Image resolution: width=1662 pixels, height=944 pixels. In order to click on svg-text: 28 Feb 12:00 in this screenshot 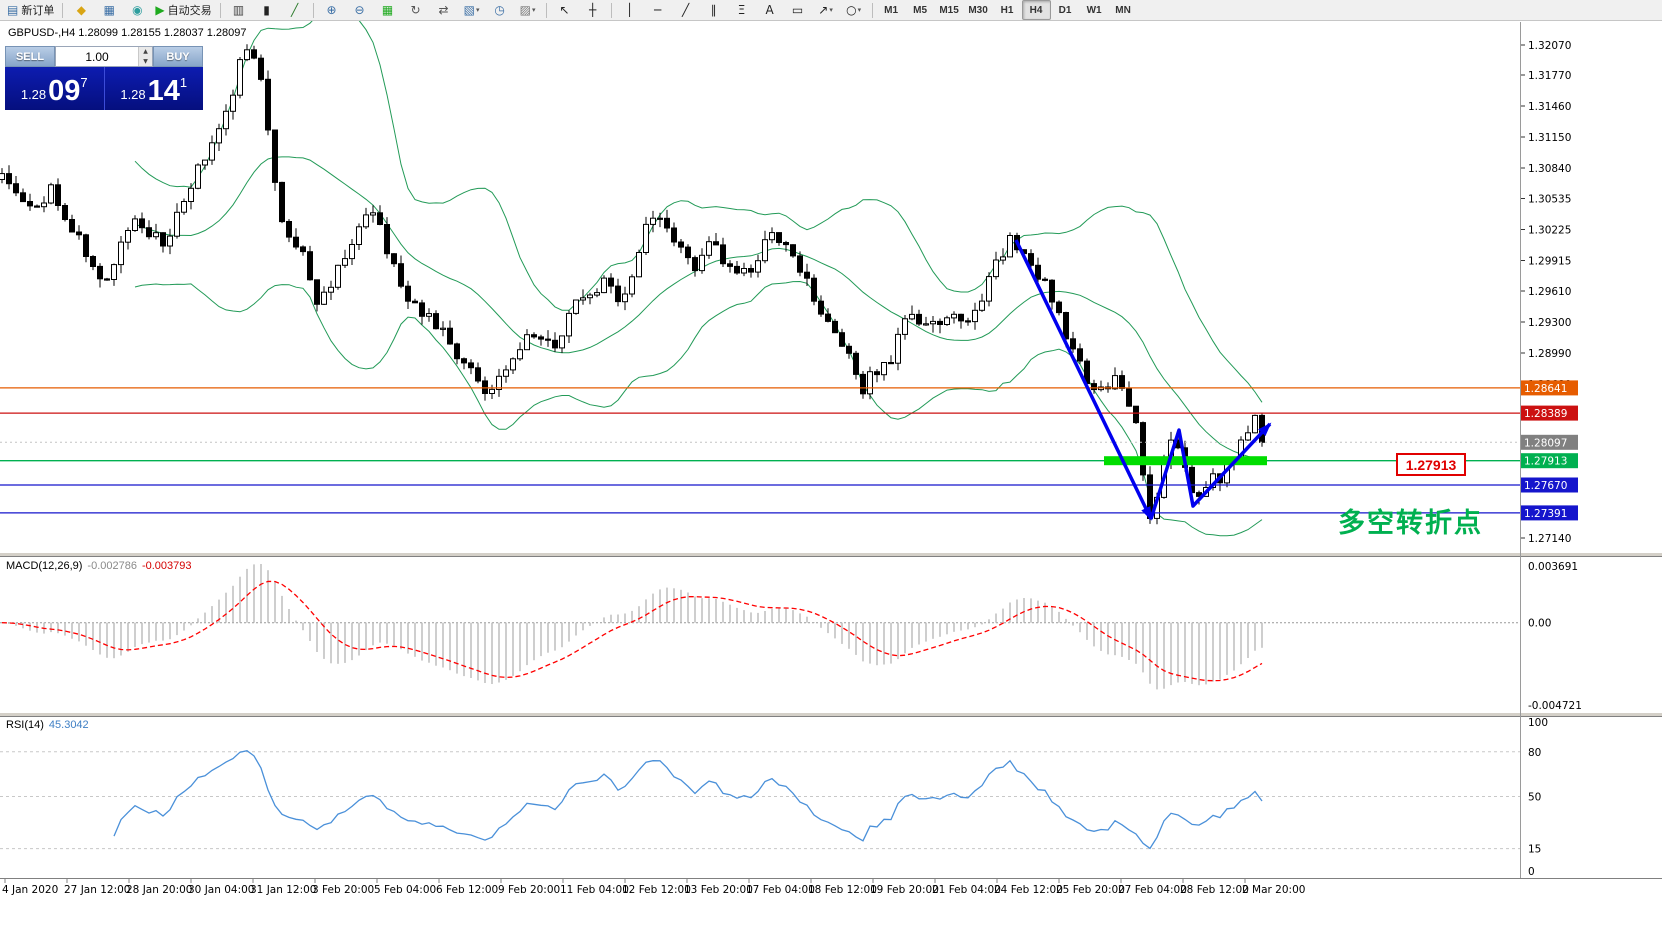, I will do `click(1214, 890)`.